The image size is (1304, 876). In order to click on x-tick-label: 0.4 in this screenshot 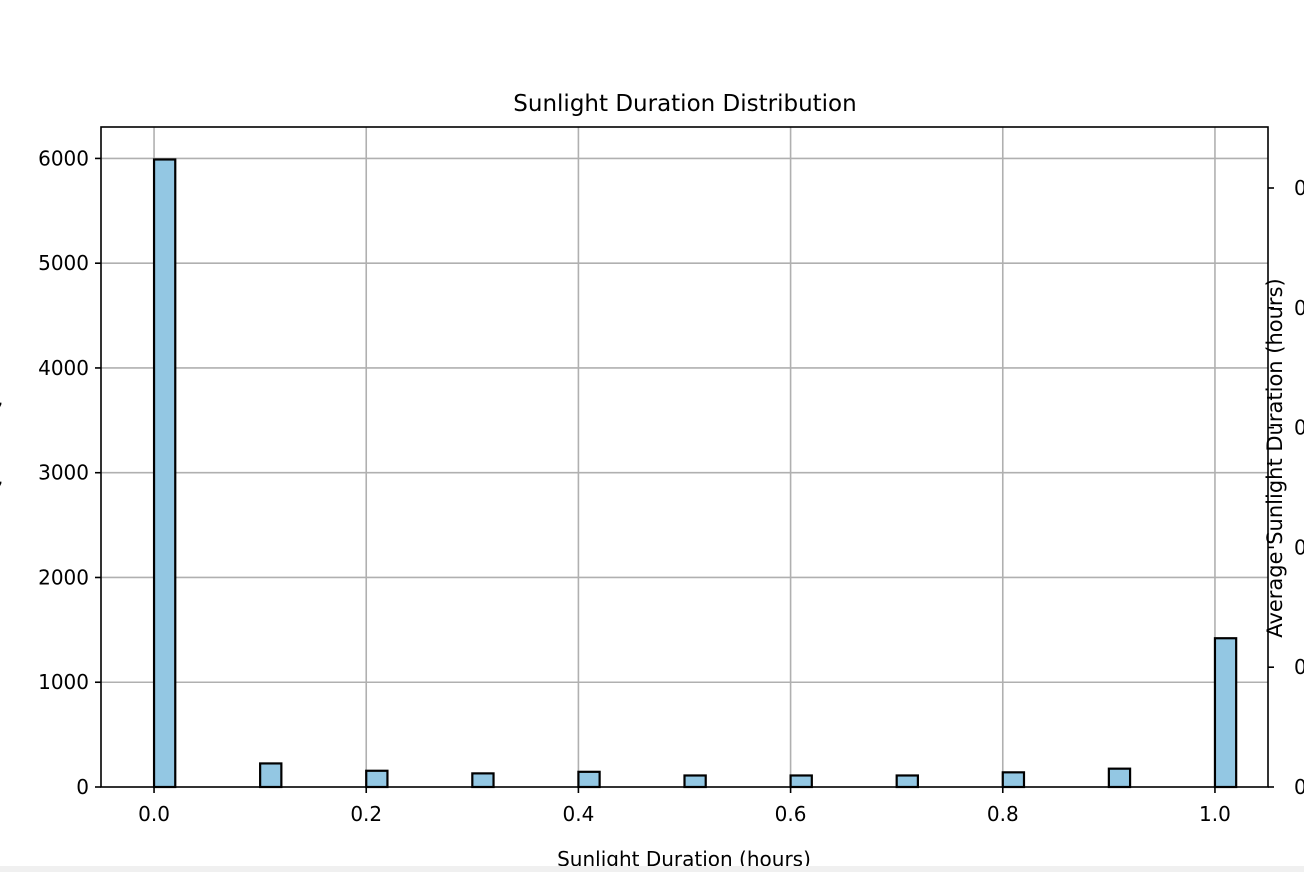, I will do `click(579, 814)`.